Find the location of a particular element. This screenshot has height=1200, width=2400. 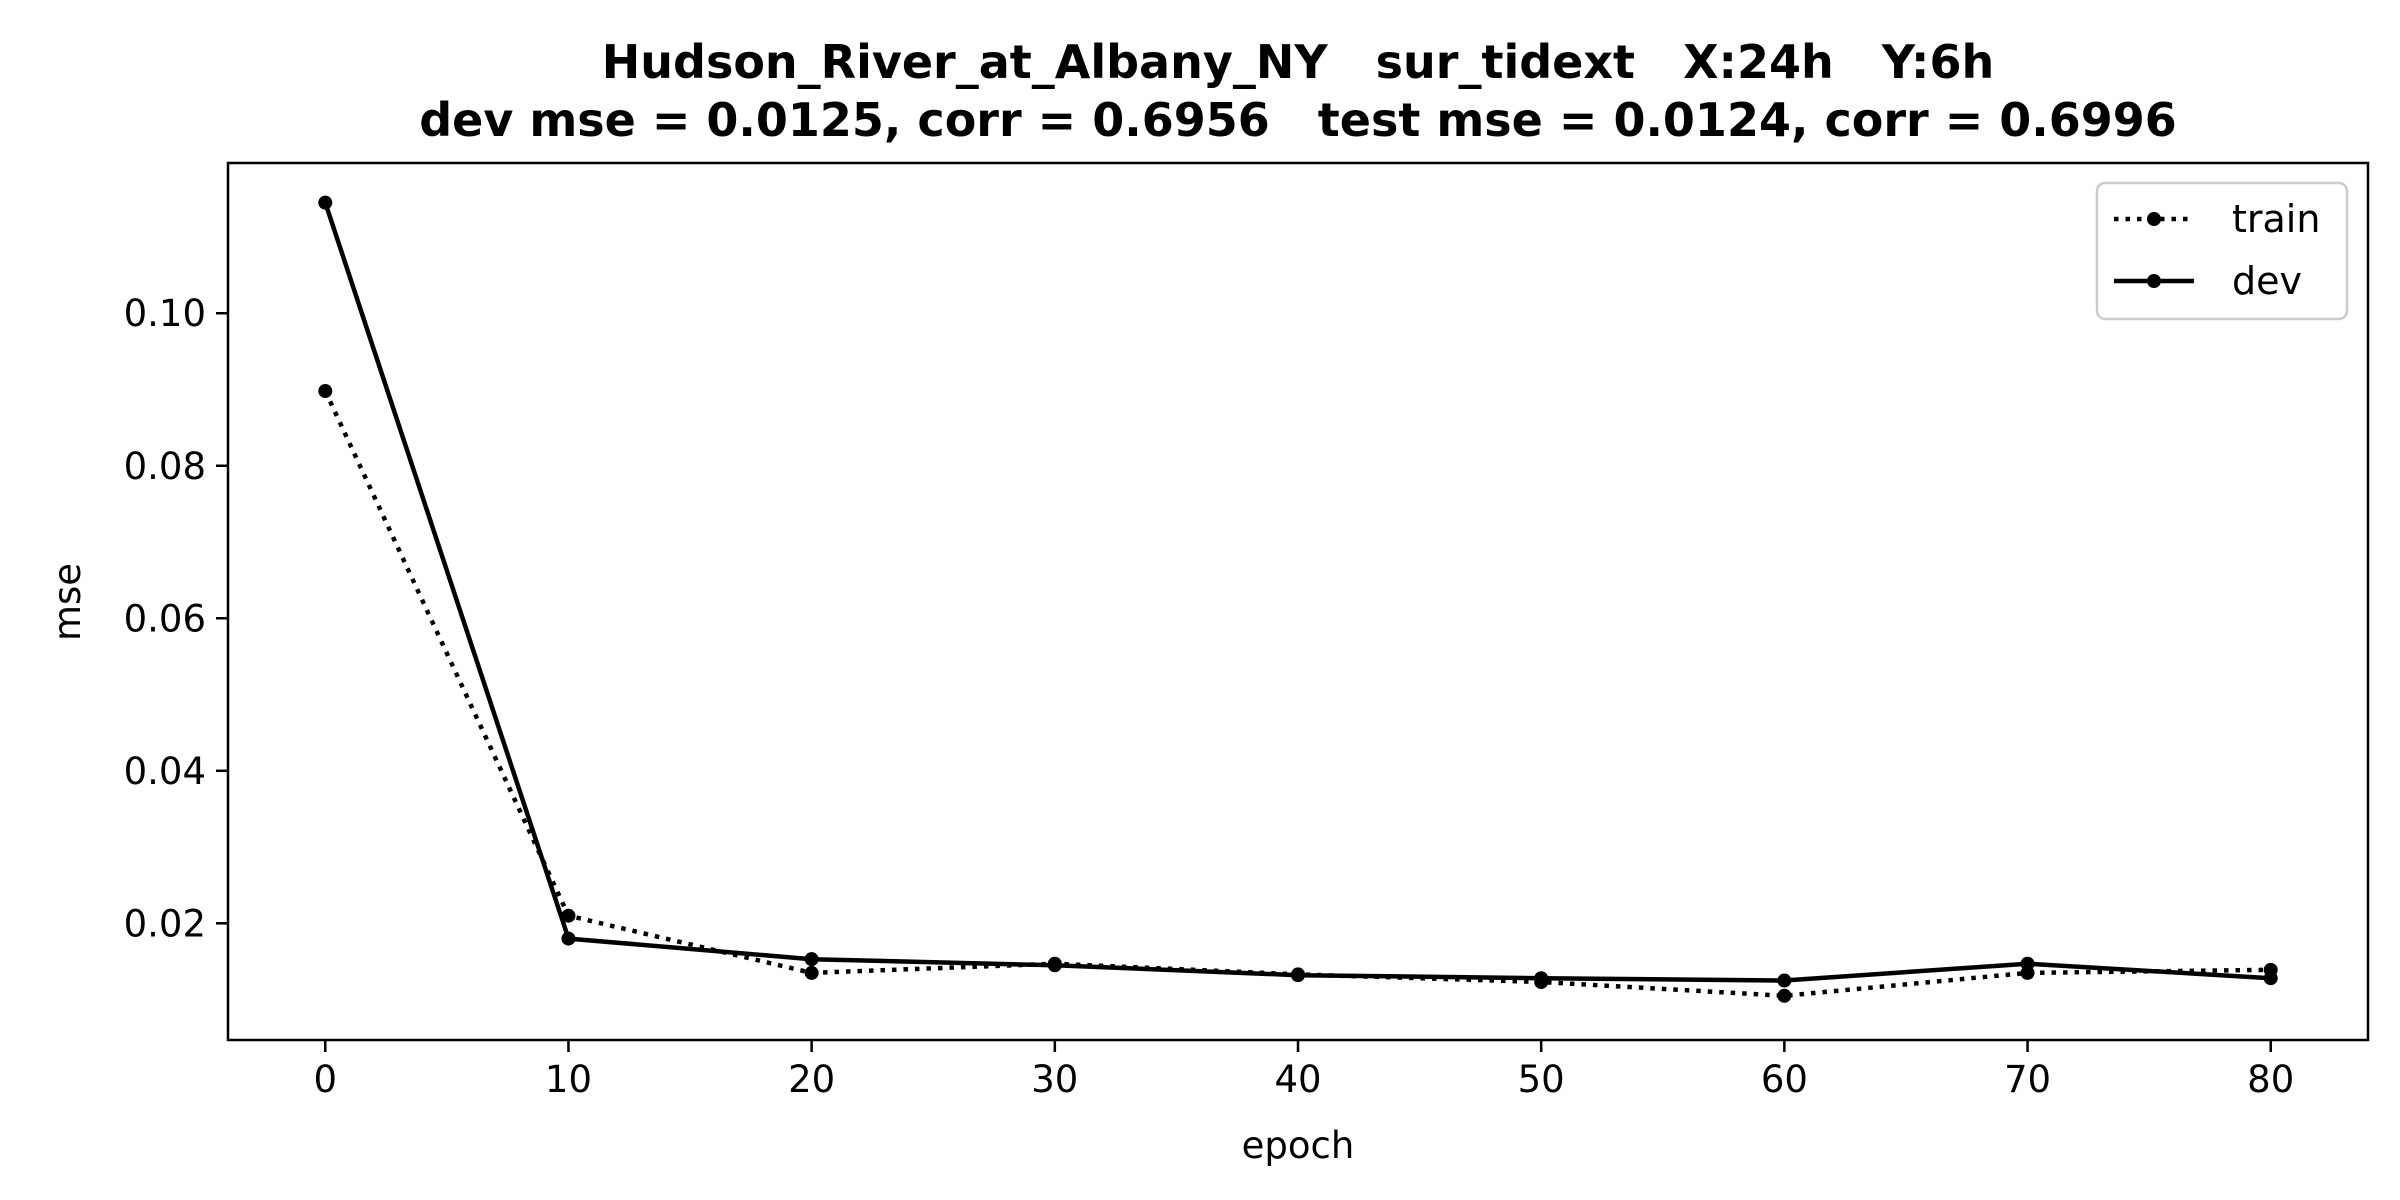

x-tick-label: 10 is located at coordinates (568, 1079).